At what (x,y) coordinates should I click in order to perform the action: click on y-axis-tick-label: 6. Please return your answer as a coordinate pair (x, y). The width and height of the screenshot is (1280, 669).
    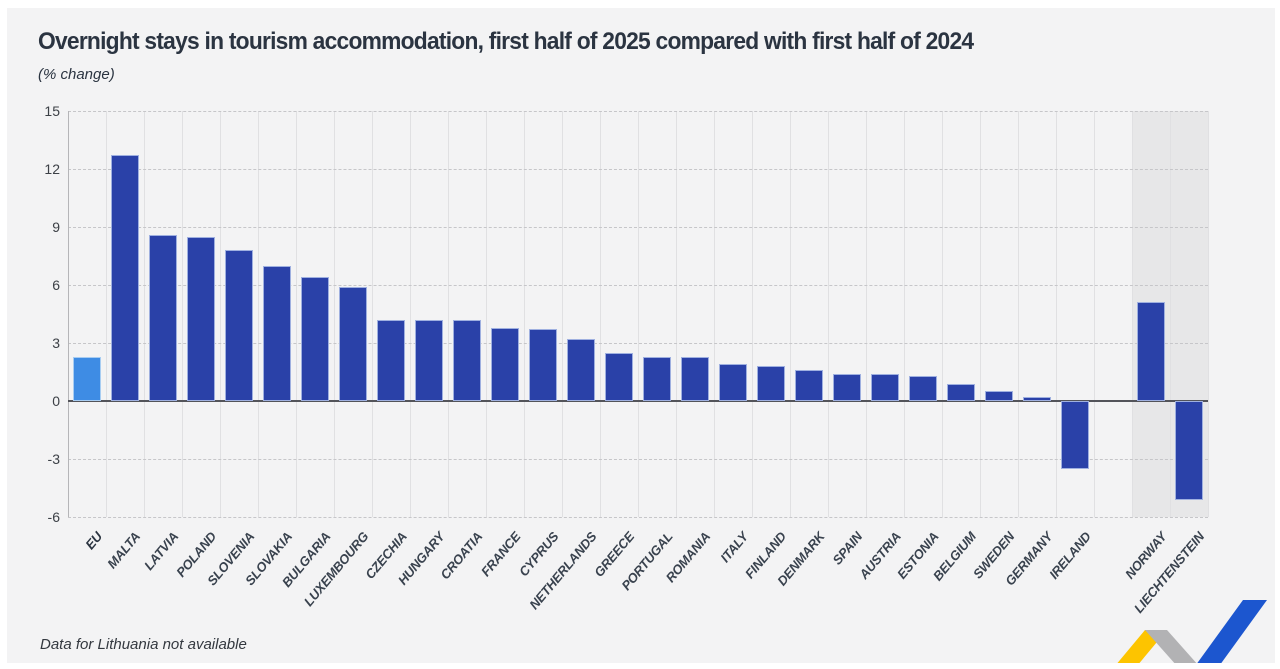
    Looking at the image, I should click on (56, 285).